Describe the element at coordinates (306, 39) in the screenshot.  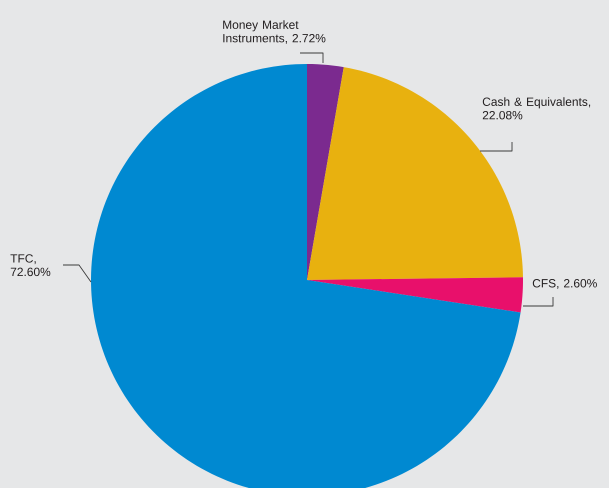
I see `data-label: , 2.72%` at that location.